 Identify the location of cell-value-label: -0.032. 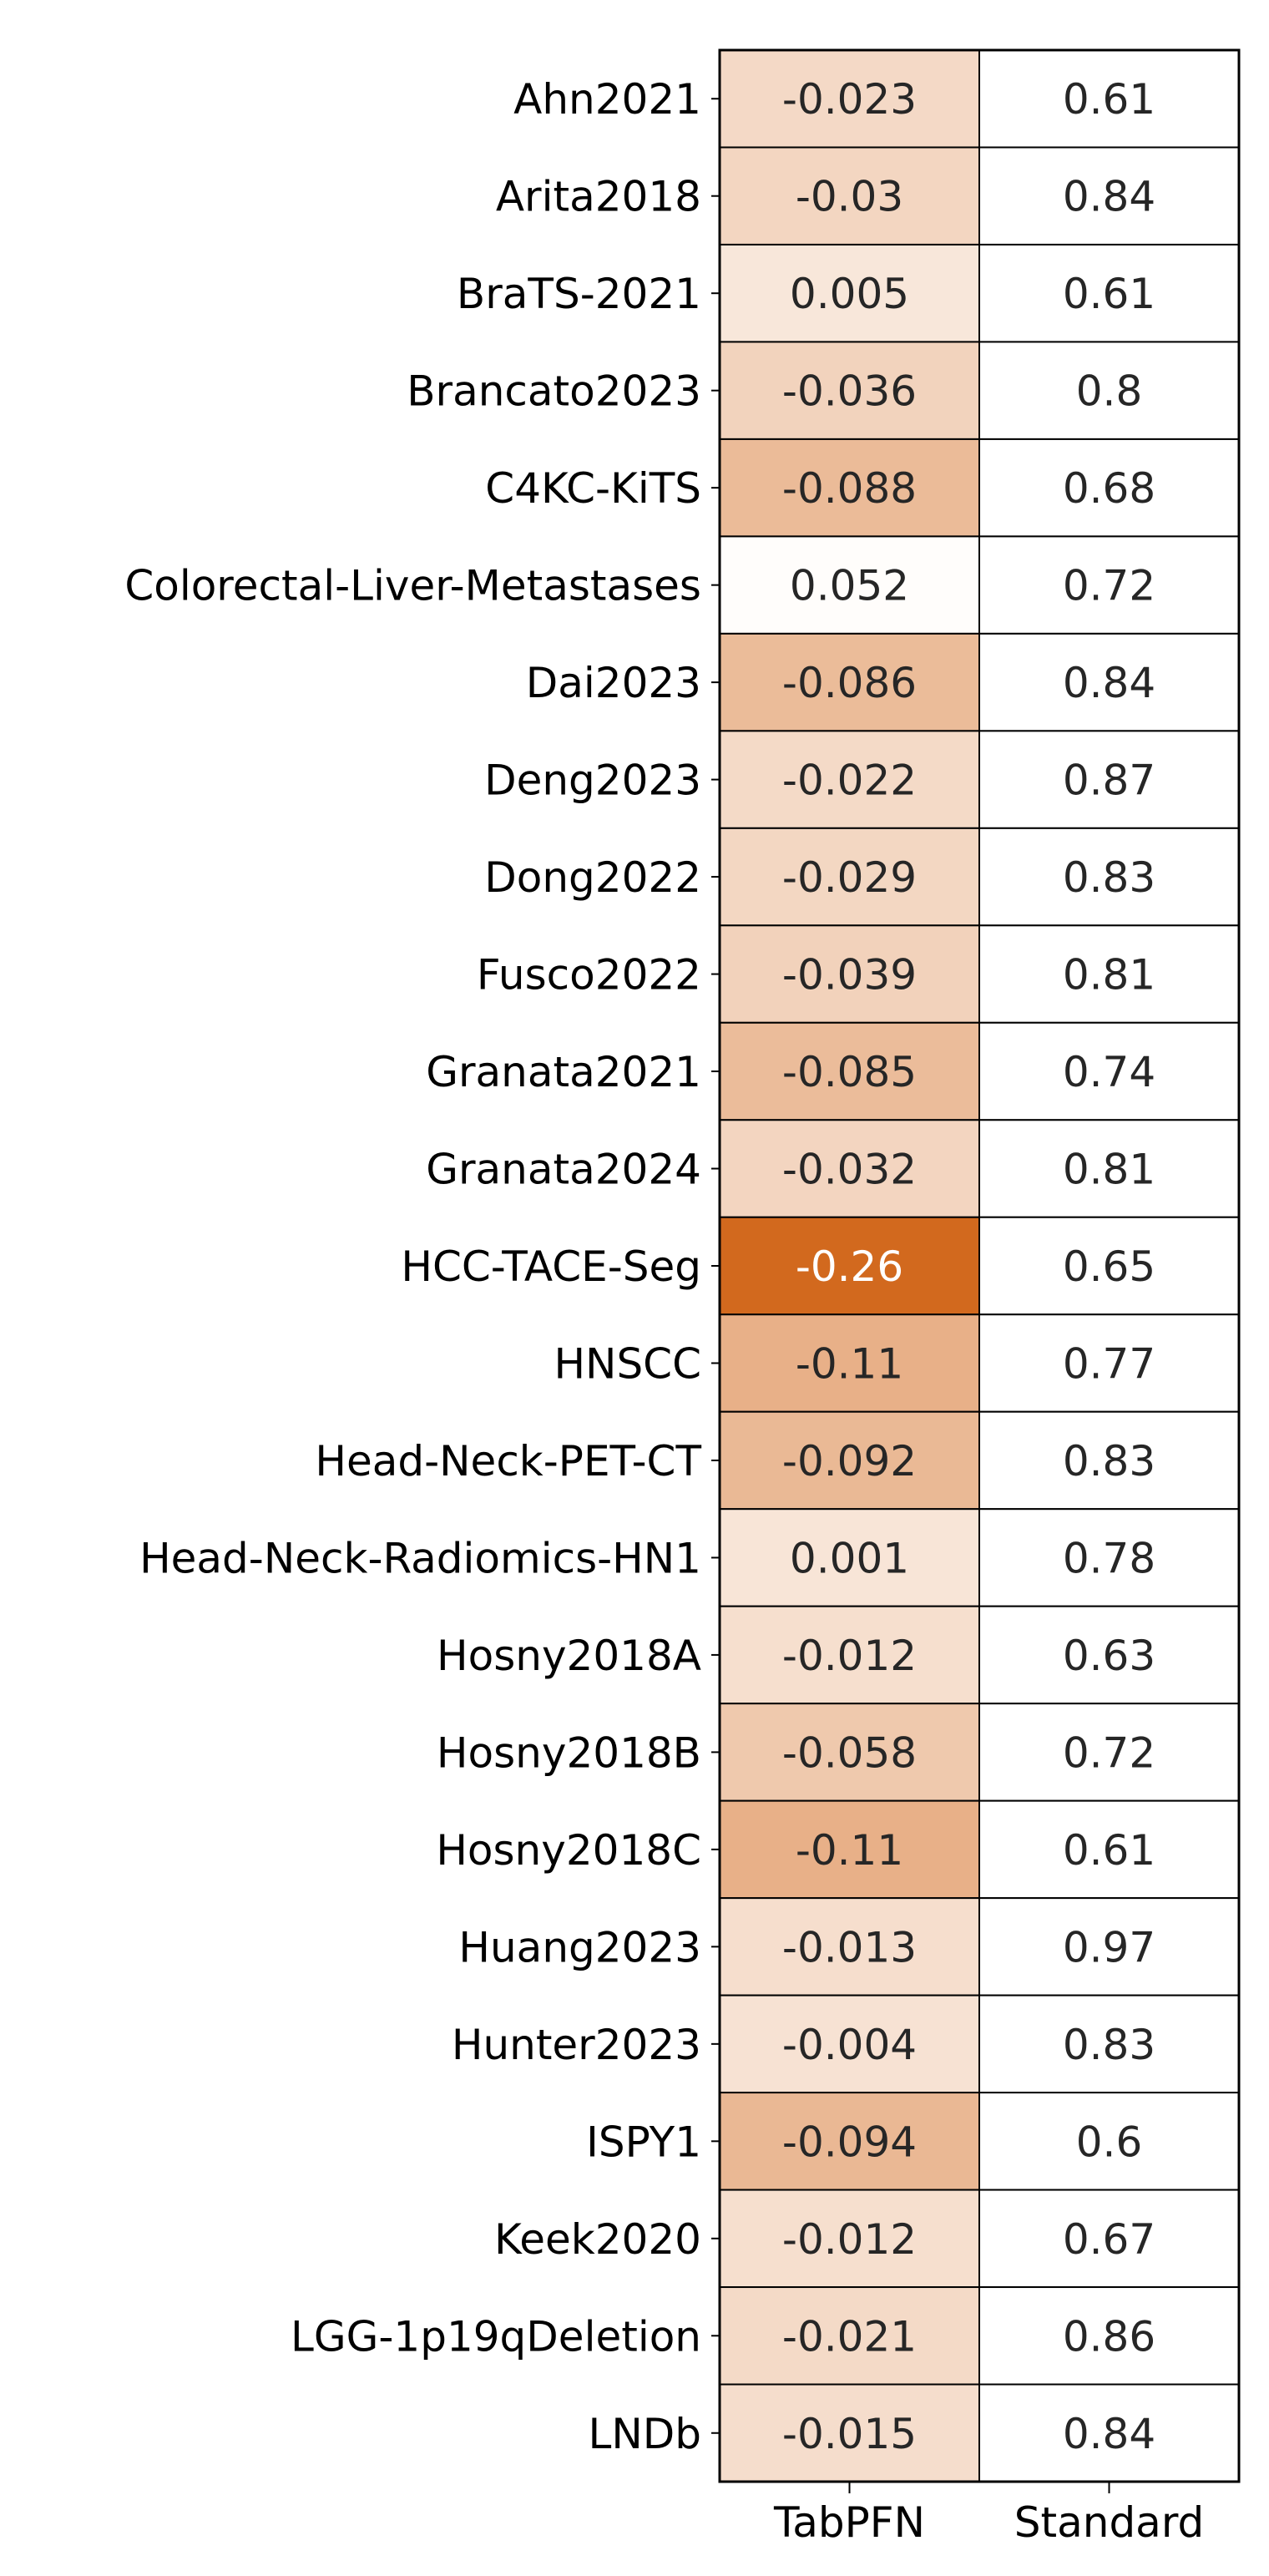
(849, 1170).